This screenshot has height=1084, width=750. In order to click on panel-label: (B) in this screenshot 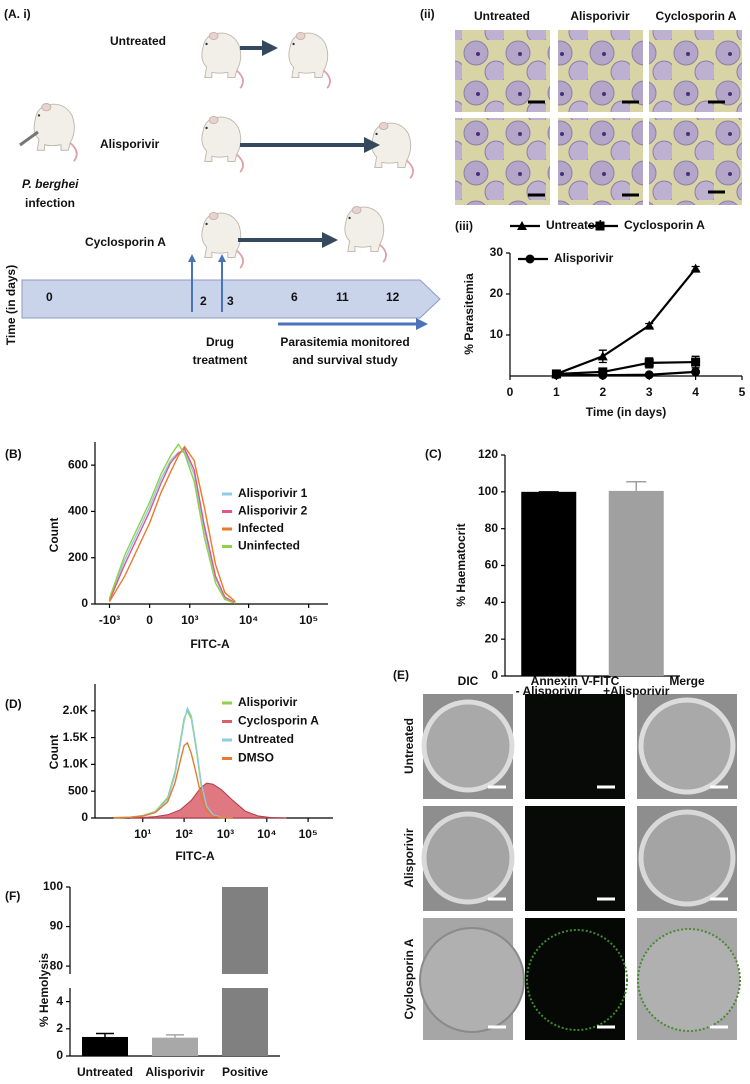, I will do `click(13, 454)`.